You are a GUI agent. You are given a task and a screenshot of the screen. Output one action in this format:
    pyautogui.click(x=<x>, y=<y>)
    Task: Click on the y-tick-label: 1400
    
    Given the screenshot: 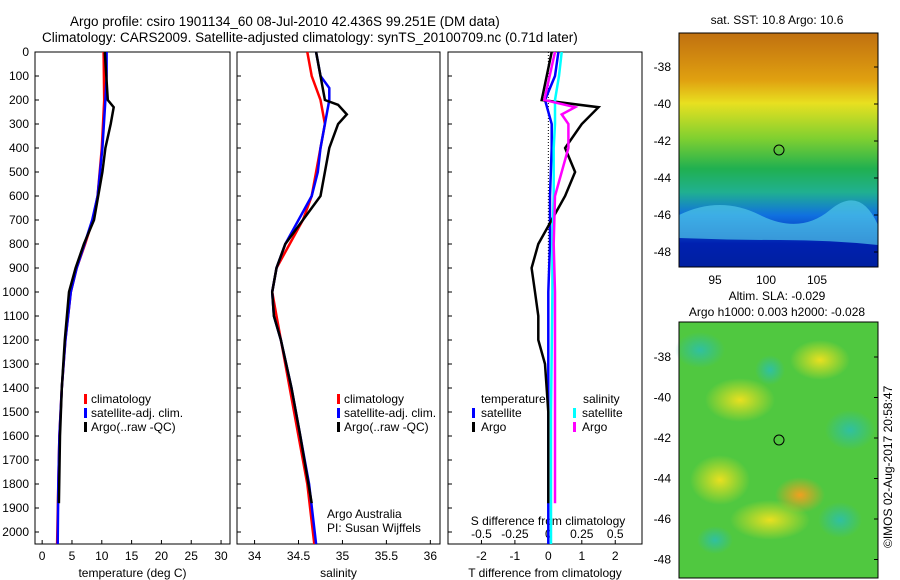 What is the action you would take?
    pyautogui.click(x=15, y=388)
    